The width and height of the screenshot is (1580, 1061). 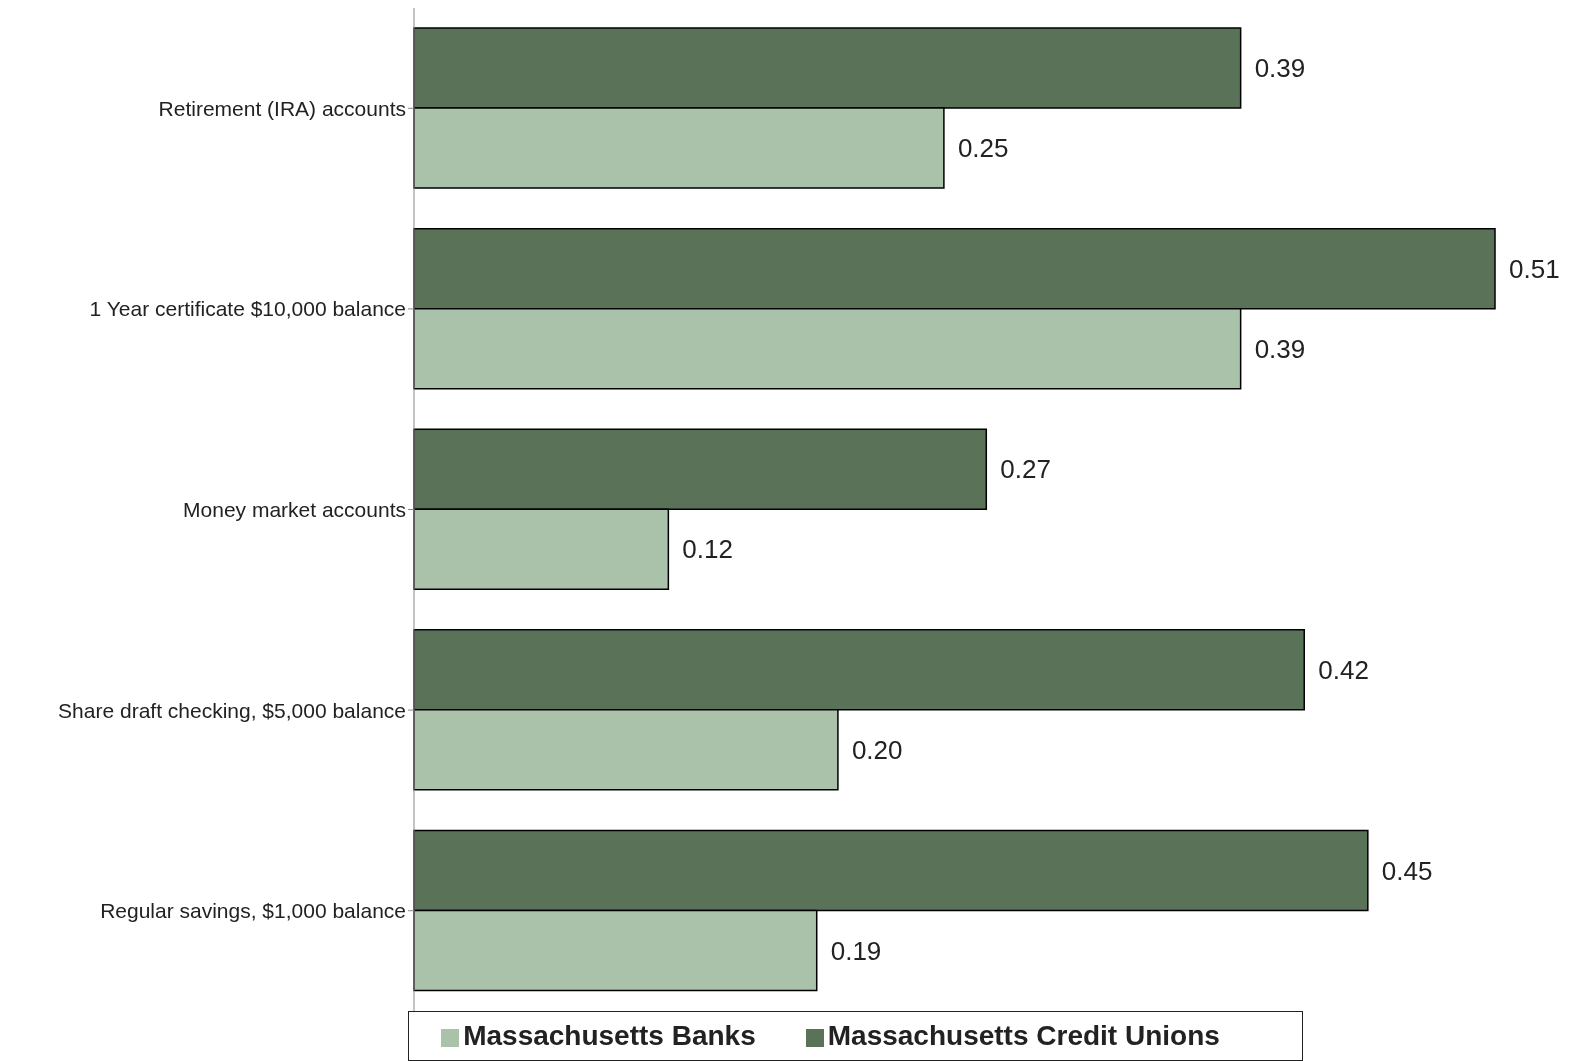 What do you see at coordinates (609, 1035) in the screenshot?
I see `legend-label: Massachusetts Banks` at bounding box center [609, 1035].